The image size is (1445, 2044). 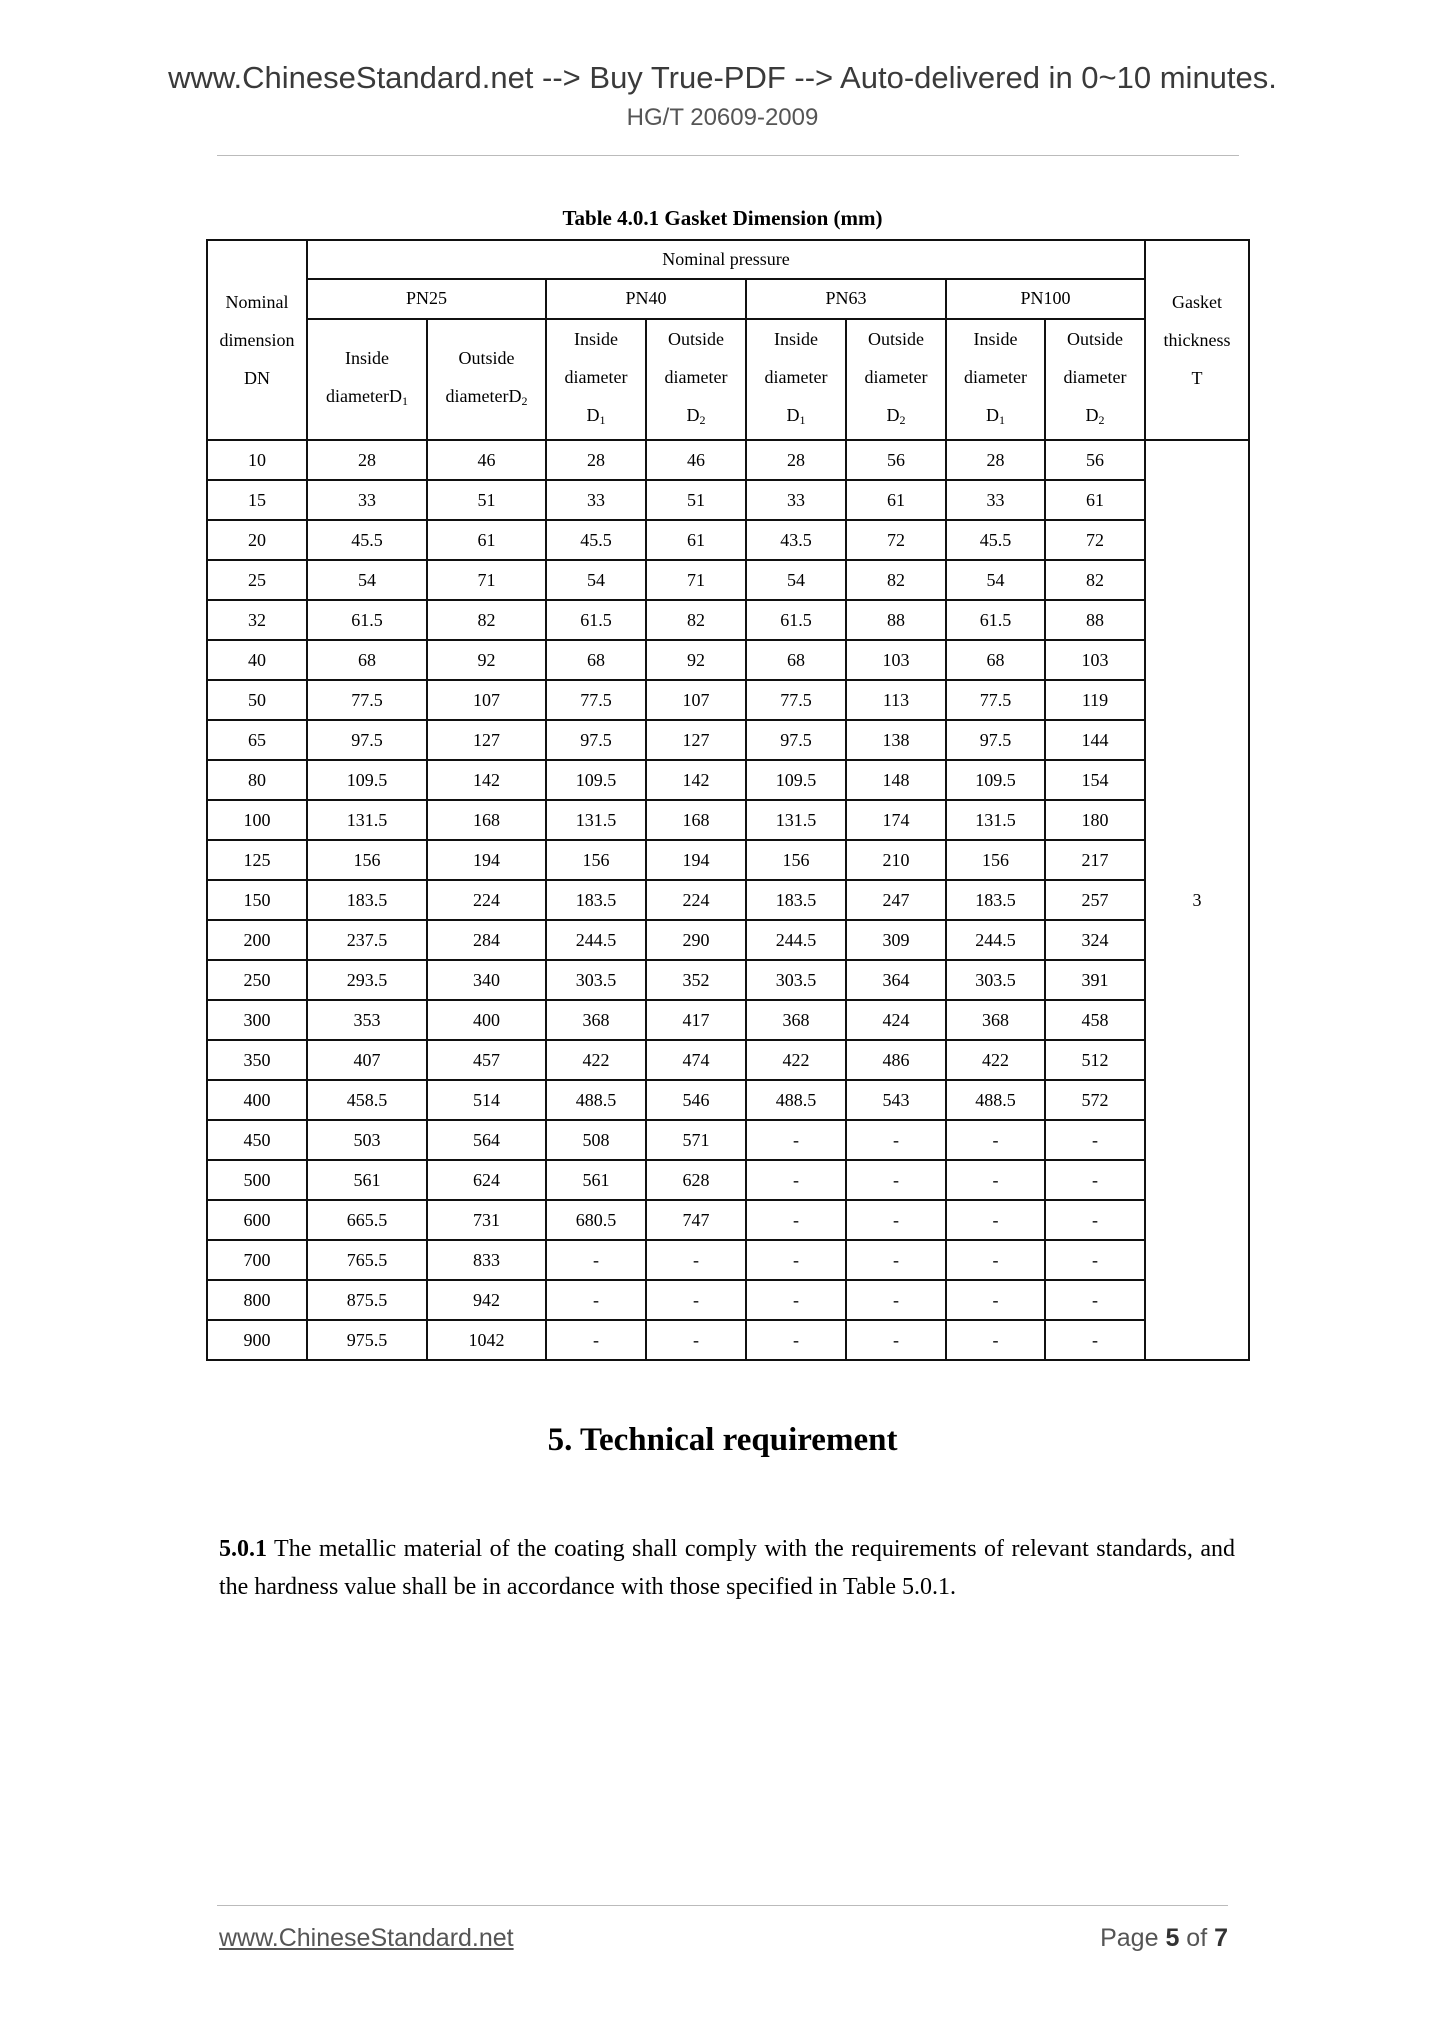 I want to click on table-cell: 543, so click(x=896, y=1100).